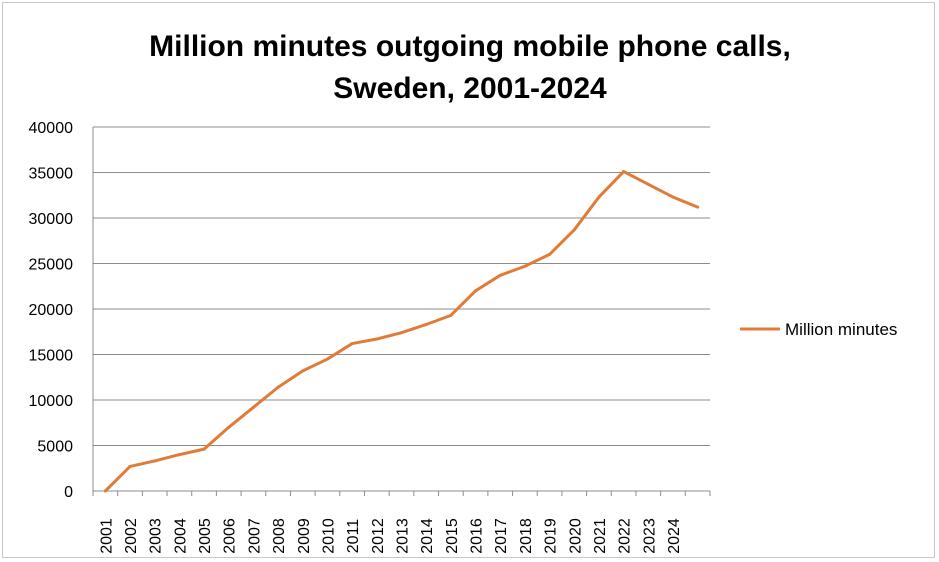  Describe the element at coordinates (452, 536) in the screenshot. I see `x-tick-label: 2015` at that location.